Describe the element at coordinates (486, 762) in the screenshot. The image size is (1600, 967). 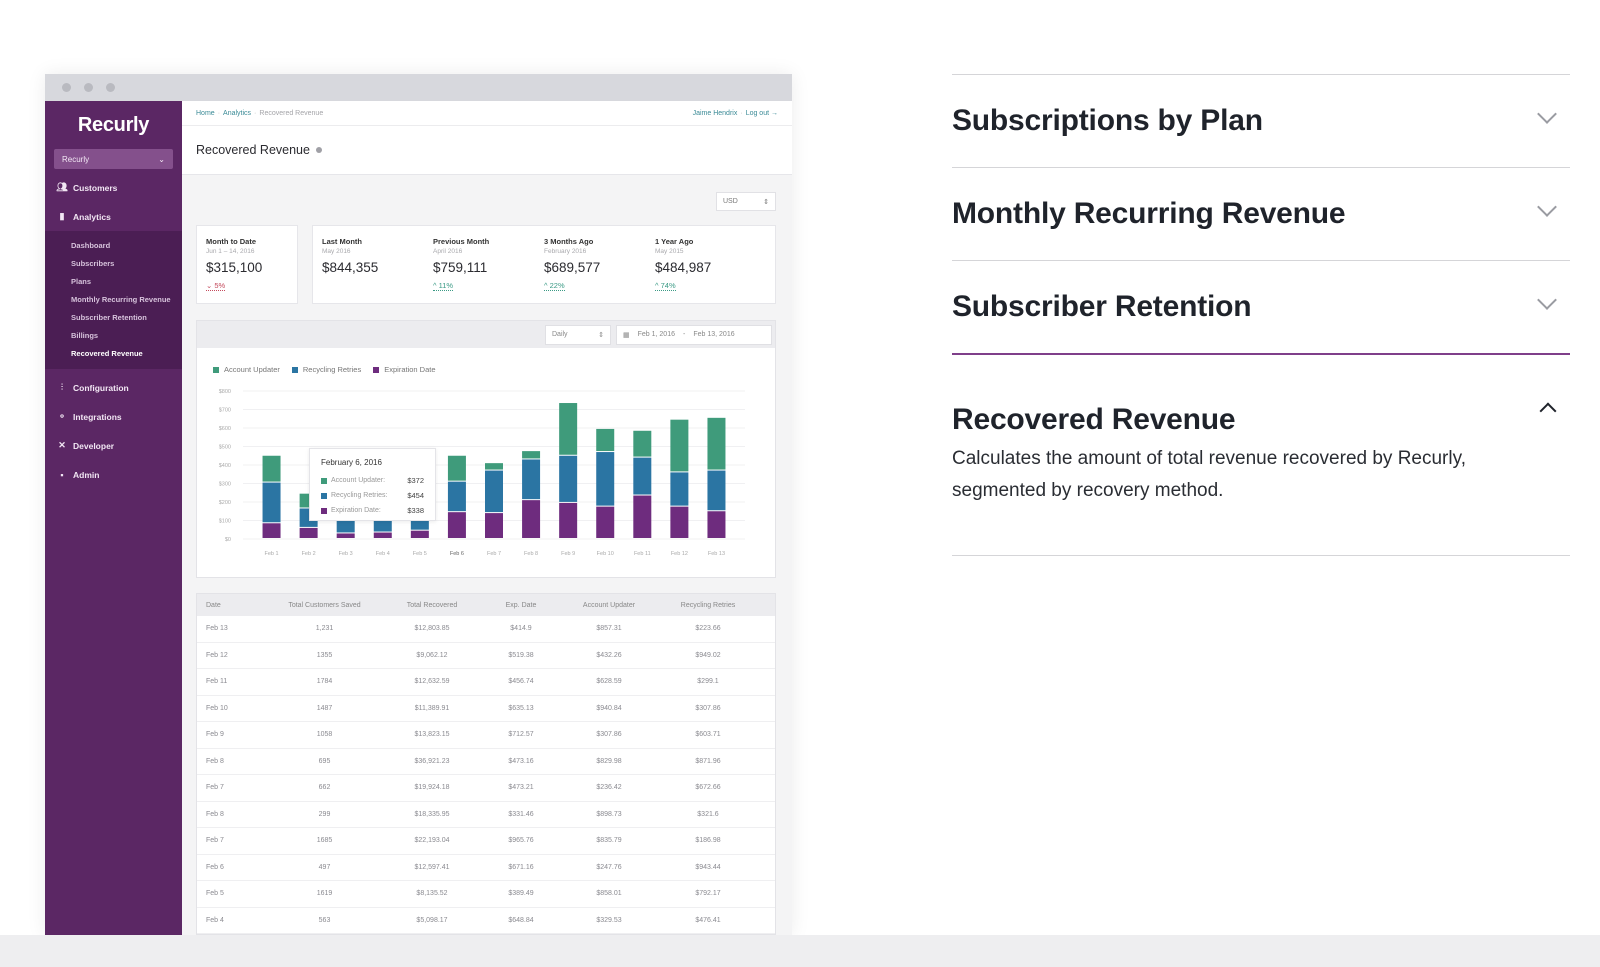
I see `table-row: Feb 8 695 $36,921.23 $473.16 $829.98 $871.96` at that location.